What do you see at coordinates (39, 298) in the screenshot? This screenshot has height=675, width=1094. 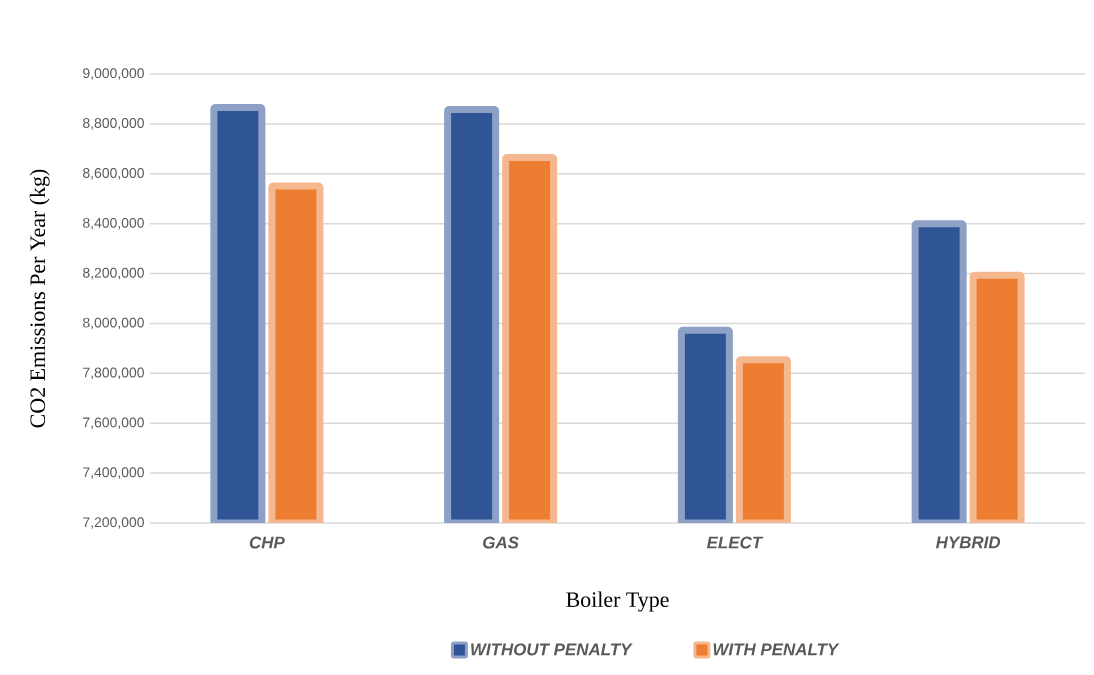 I see `y-axis-title: CO2 Emissions Per Year (kg)` at bounding box center [39, 298].